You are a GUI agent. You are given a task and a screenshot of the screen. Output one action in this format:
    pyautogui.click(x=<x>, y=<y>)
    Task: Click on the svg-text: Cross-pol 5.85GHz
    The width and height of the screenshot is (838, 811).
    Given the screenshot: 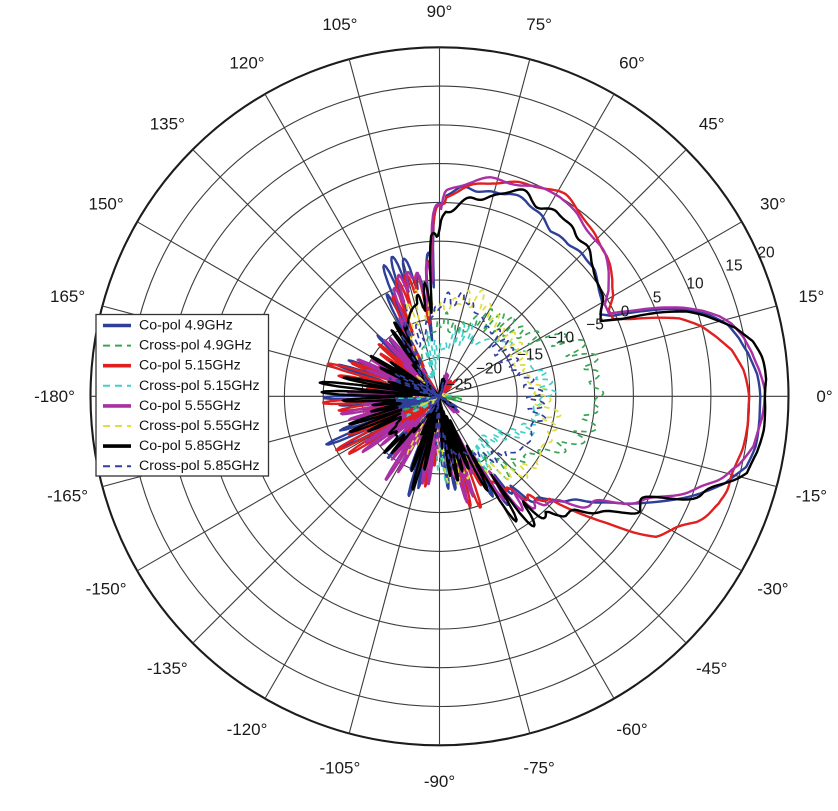 What is the action you would take?
    pyautogui.click(x=199, y=466)
    